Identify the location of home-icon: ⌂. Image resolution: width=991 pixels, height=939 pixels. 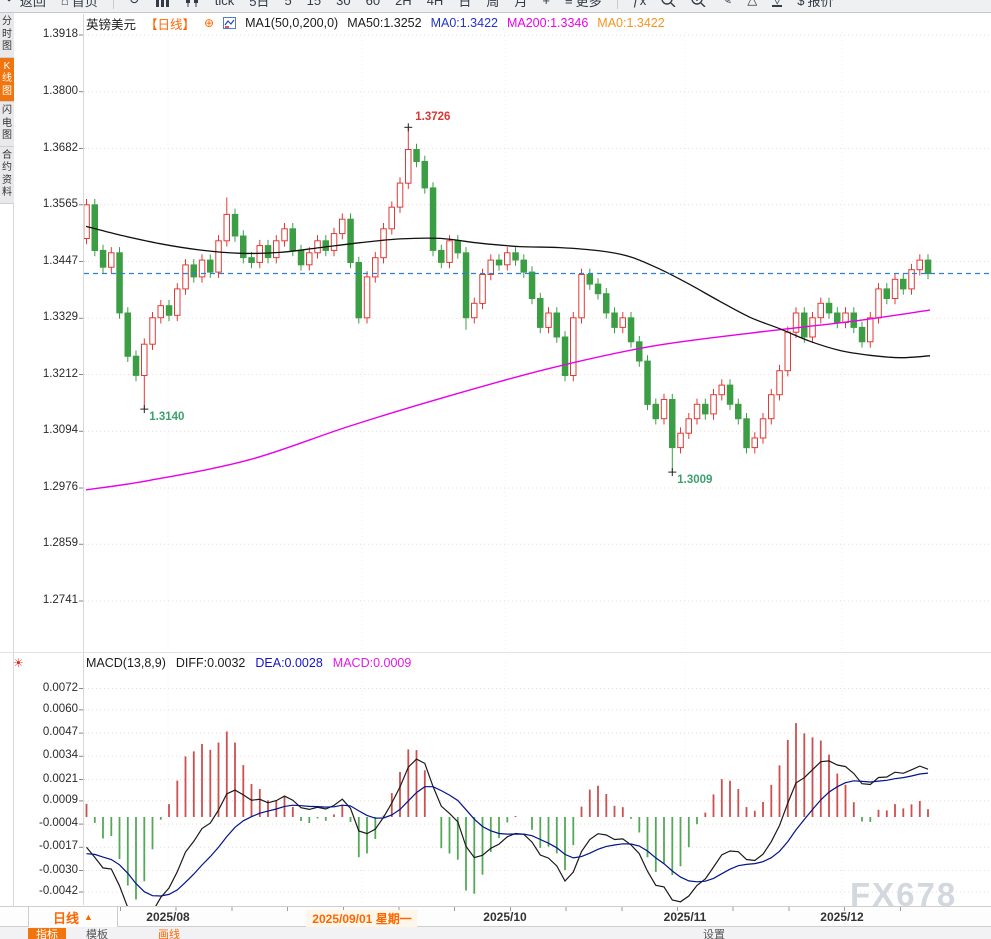
(64, 4).